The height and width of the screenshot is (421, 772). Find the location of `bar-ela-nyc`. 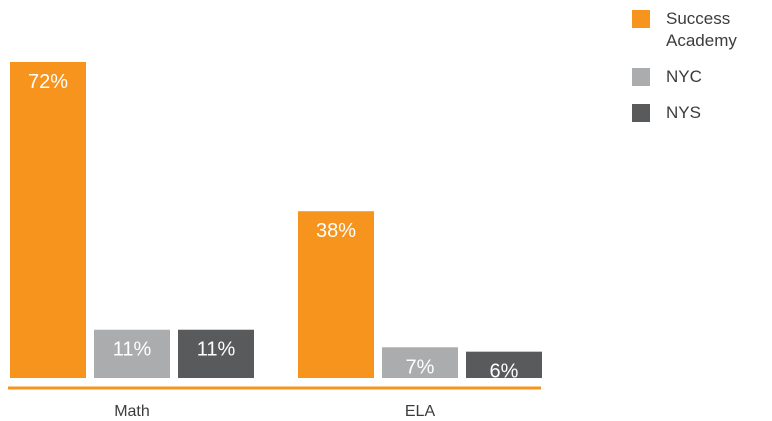

bar-ela-nyc is located at coordinates (420, 362).